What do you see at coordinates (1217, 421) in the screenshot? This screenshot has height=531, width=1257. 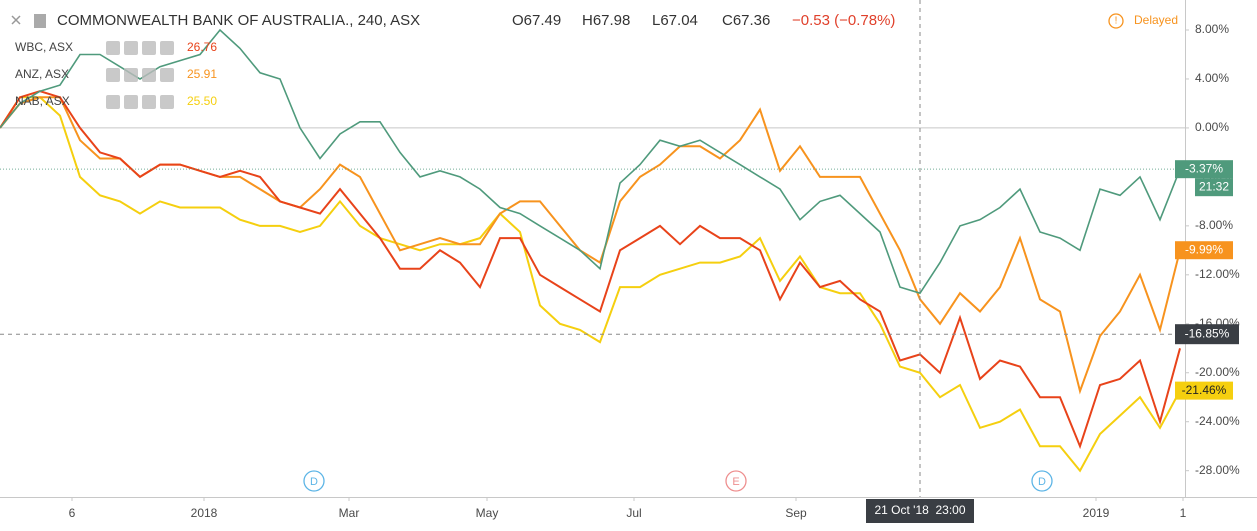 I see `y-tick-label: -24.00%` at bounding box center [1217, 421].